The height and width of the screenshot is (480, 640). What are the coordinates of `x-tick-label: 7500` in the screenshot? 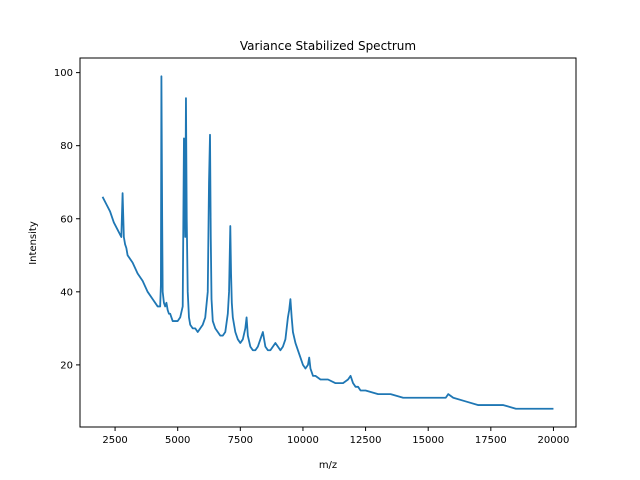 It's located at (240, 440).